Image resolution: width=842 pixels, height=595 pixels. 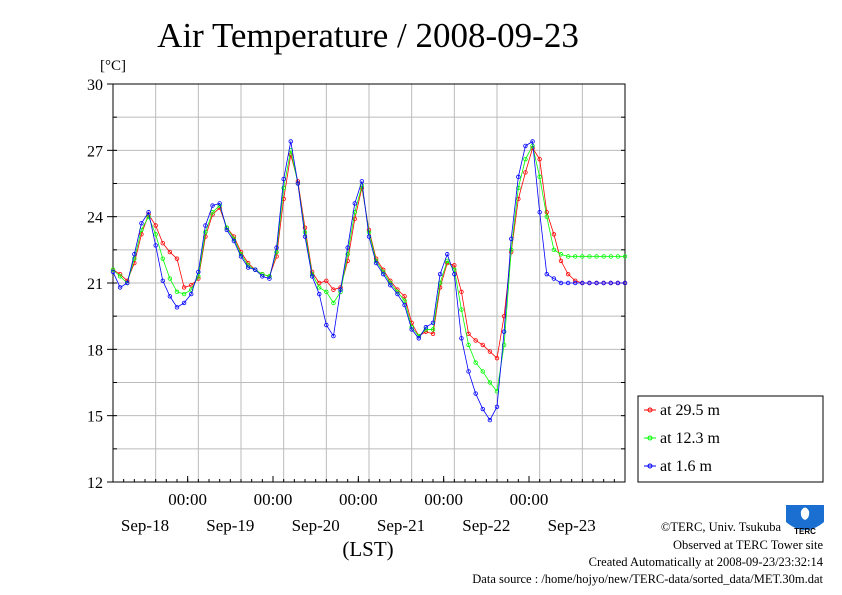 I want to click on terc-logo: TERC, so click(x=805, y=520).